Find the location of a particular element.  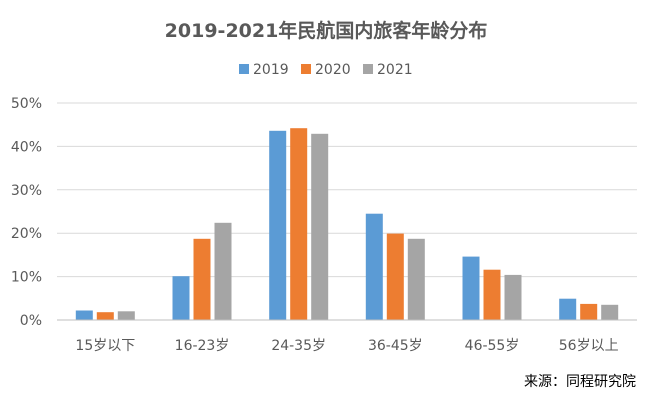

legend-label: 2019 is located at coordinates (271, 70).